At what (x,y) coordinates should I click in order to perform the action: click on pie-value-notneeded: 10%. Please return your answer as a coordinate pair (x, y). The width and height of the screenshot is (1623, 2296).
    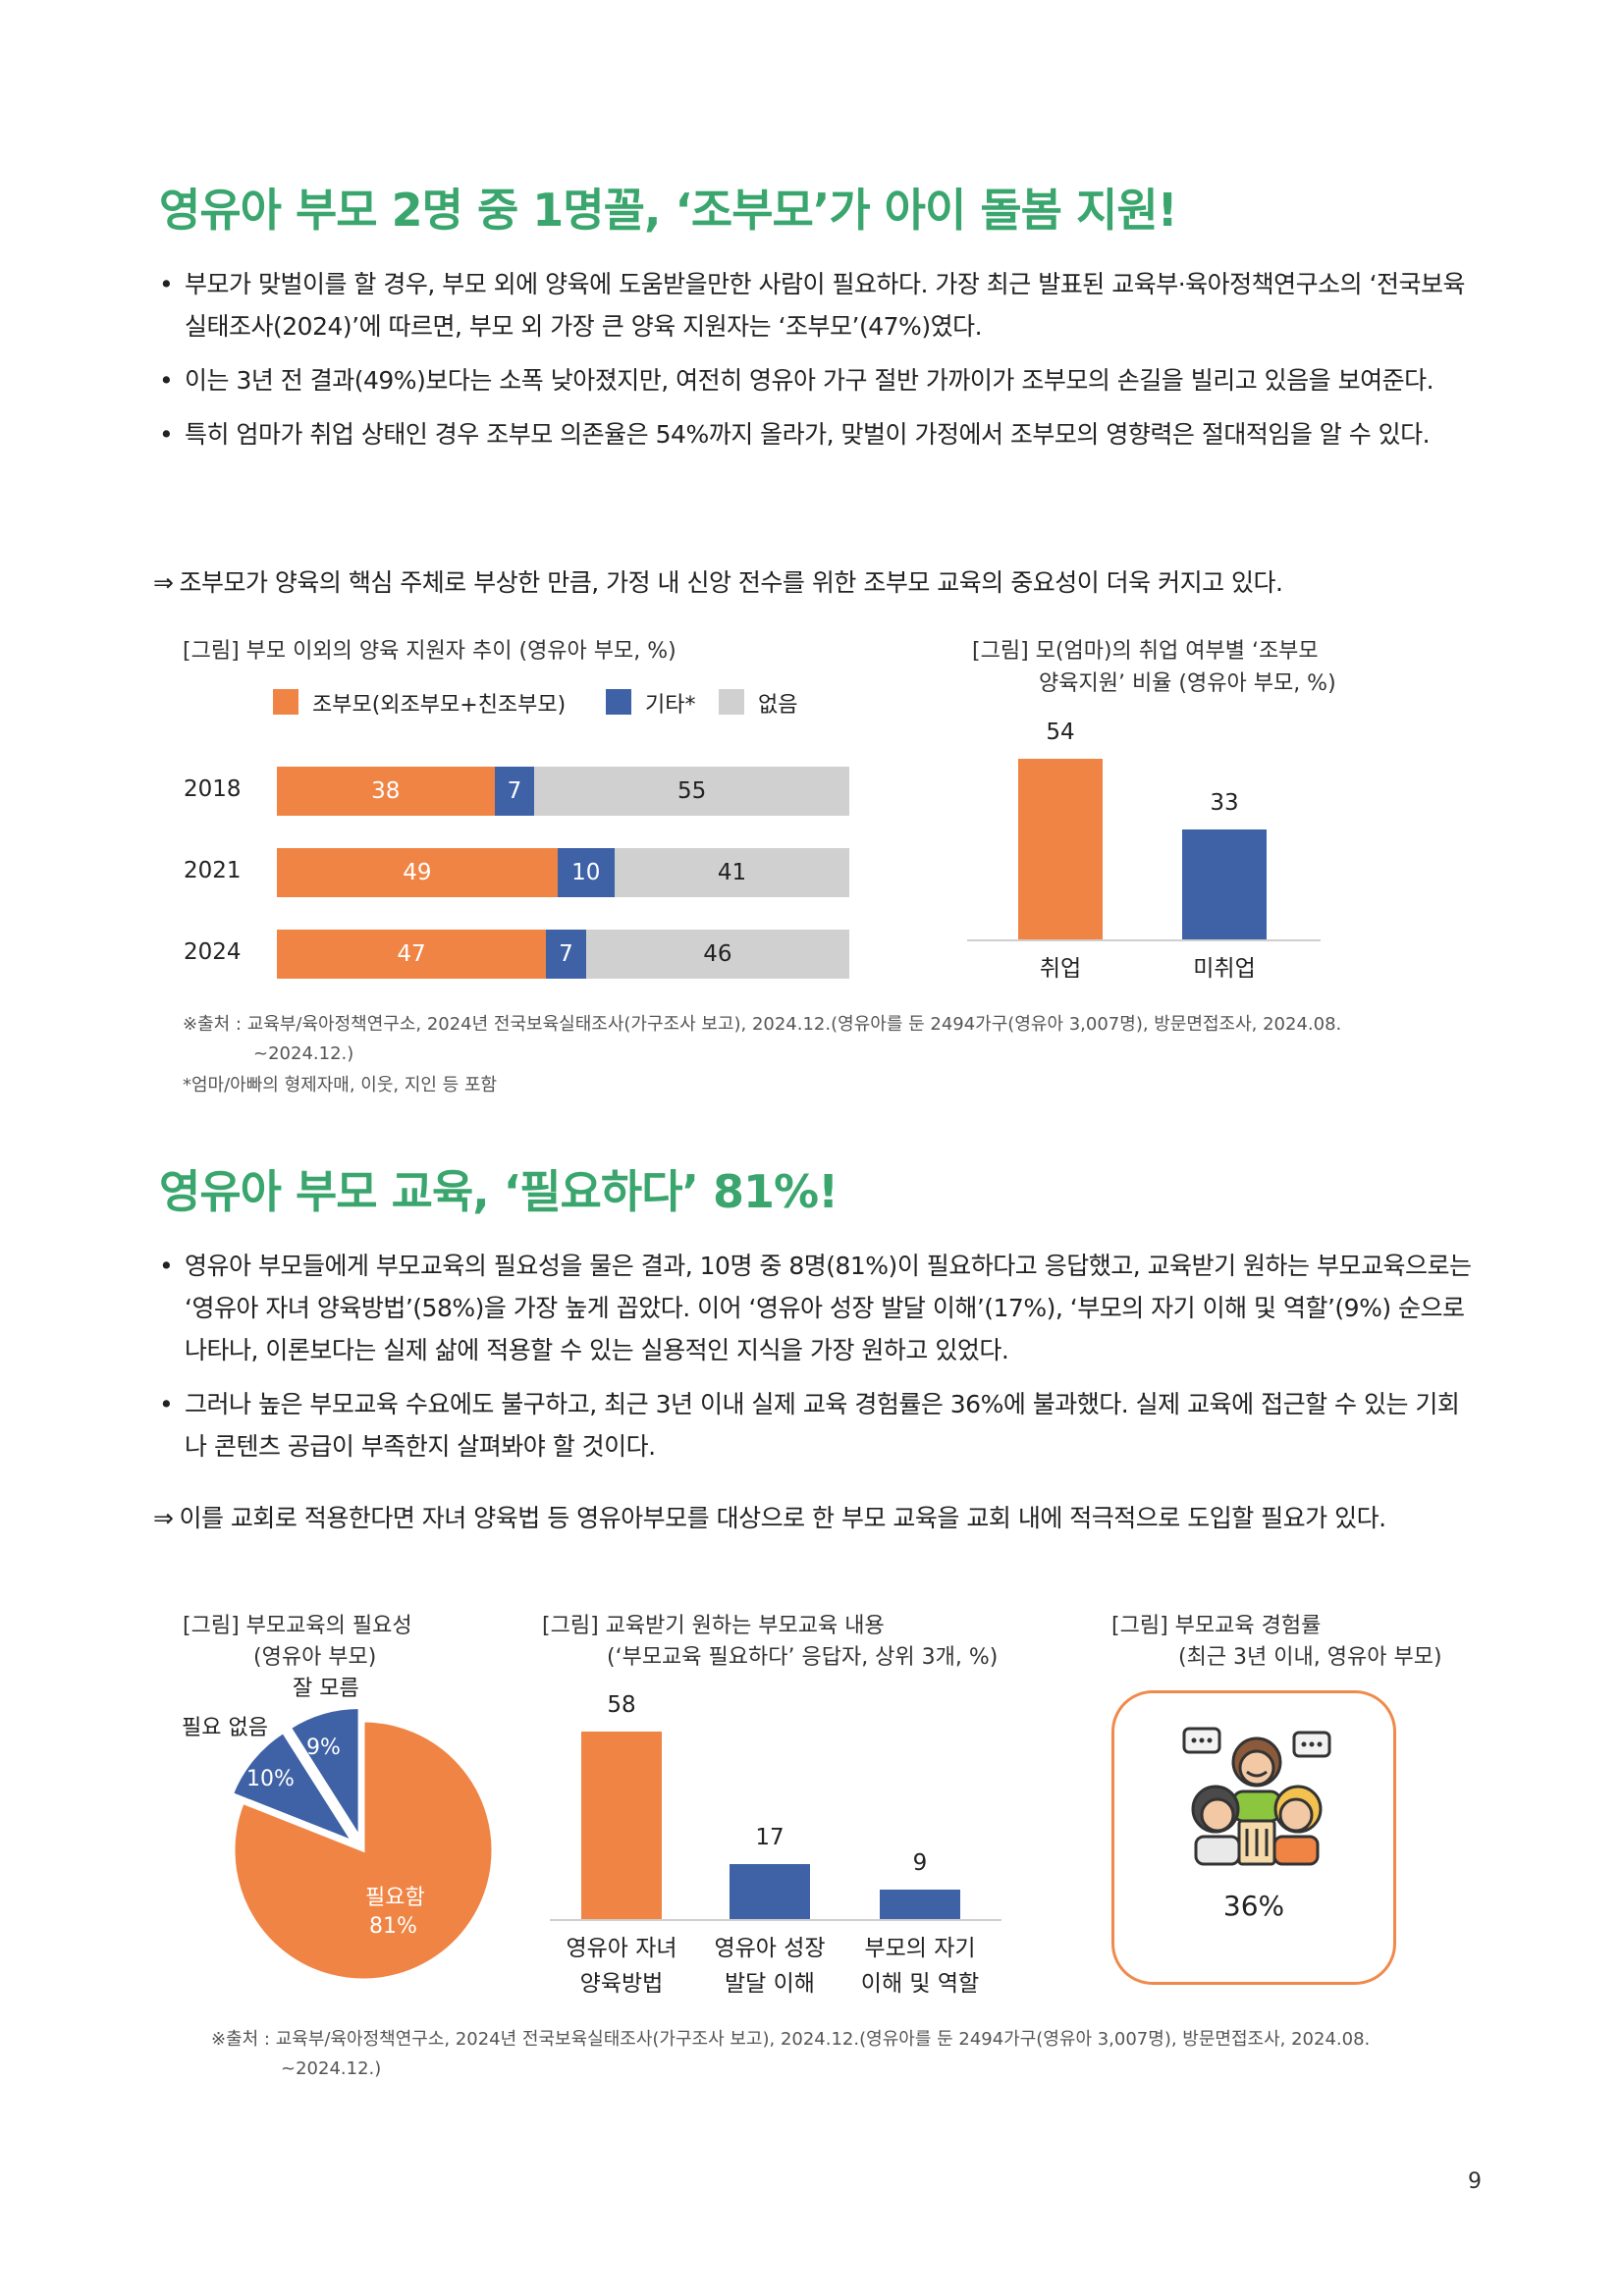
    Looking at the image, I should click on (270, 1779).